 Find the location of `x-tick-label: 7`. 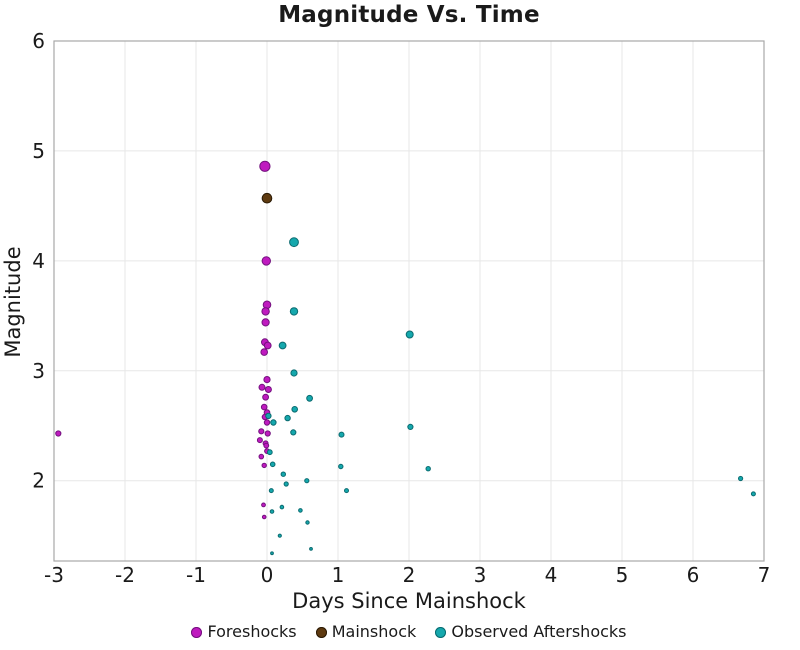

x-tick-label: 7 is located at coordinates (764, 575).